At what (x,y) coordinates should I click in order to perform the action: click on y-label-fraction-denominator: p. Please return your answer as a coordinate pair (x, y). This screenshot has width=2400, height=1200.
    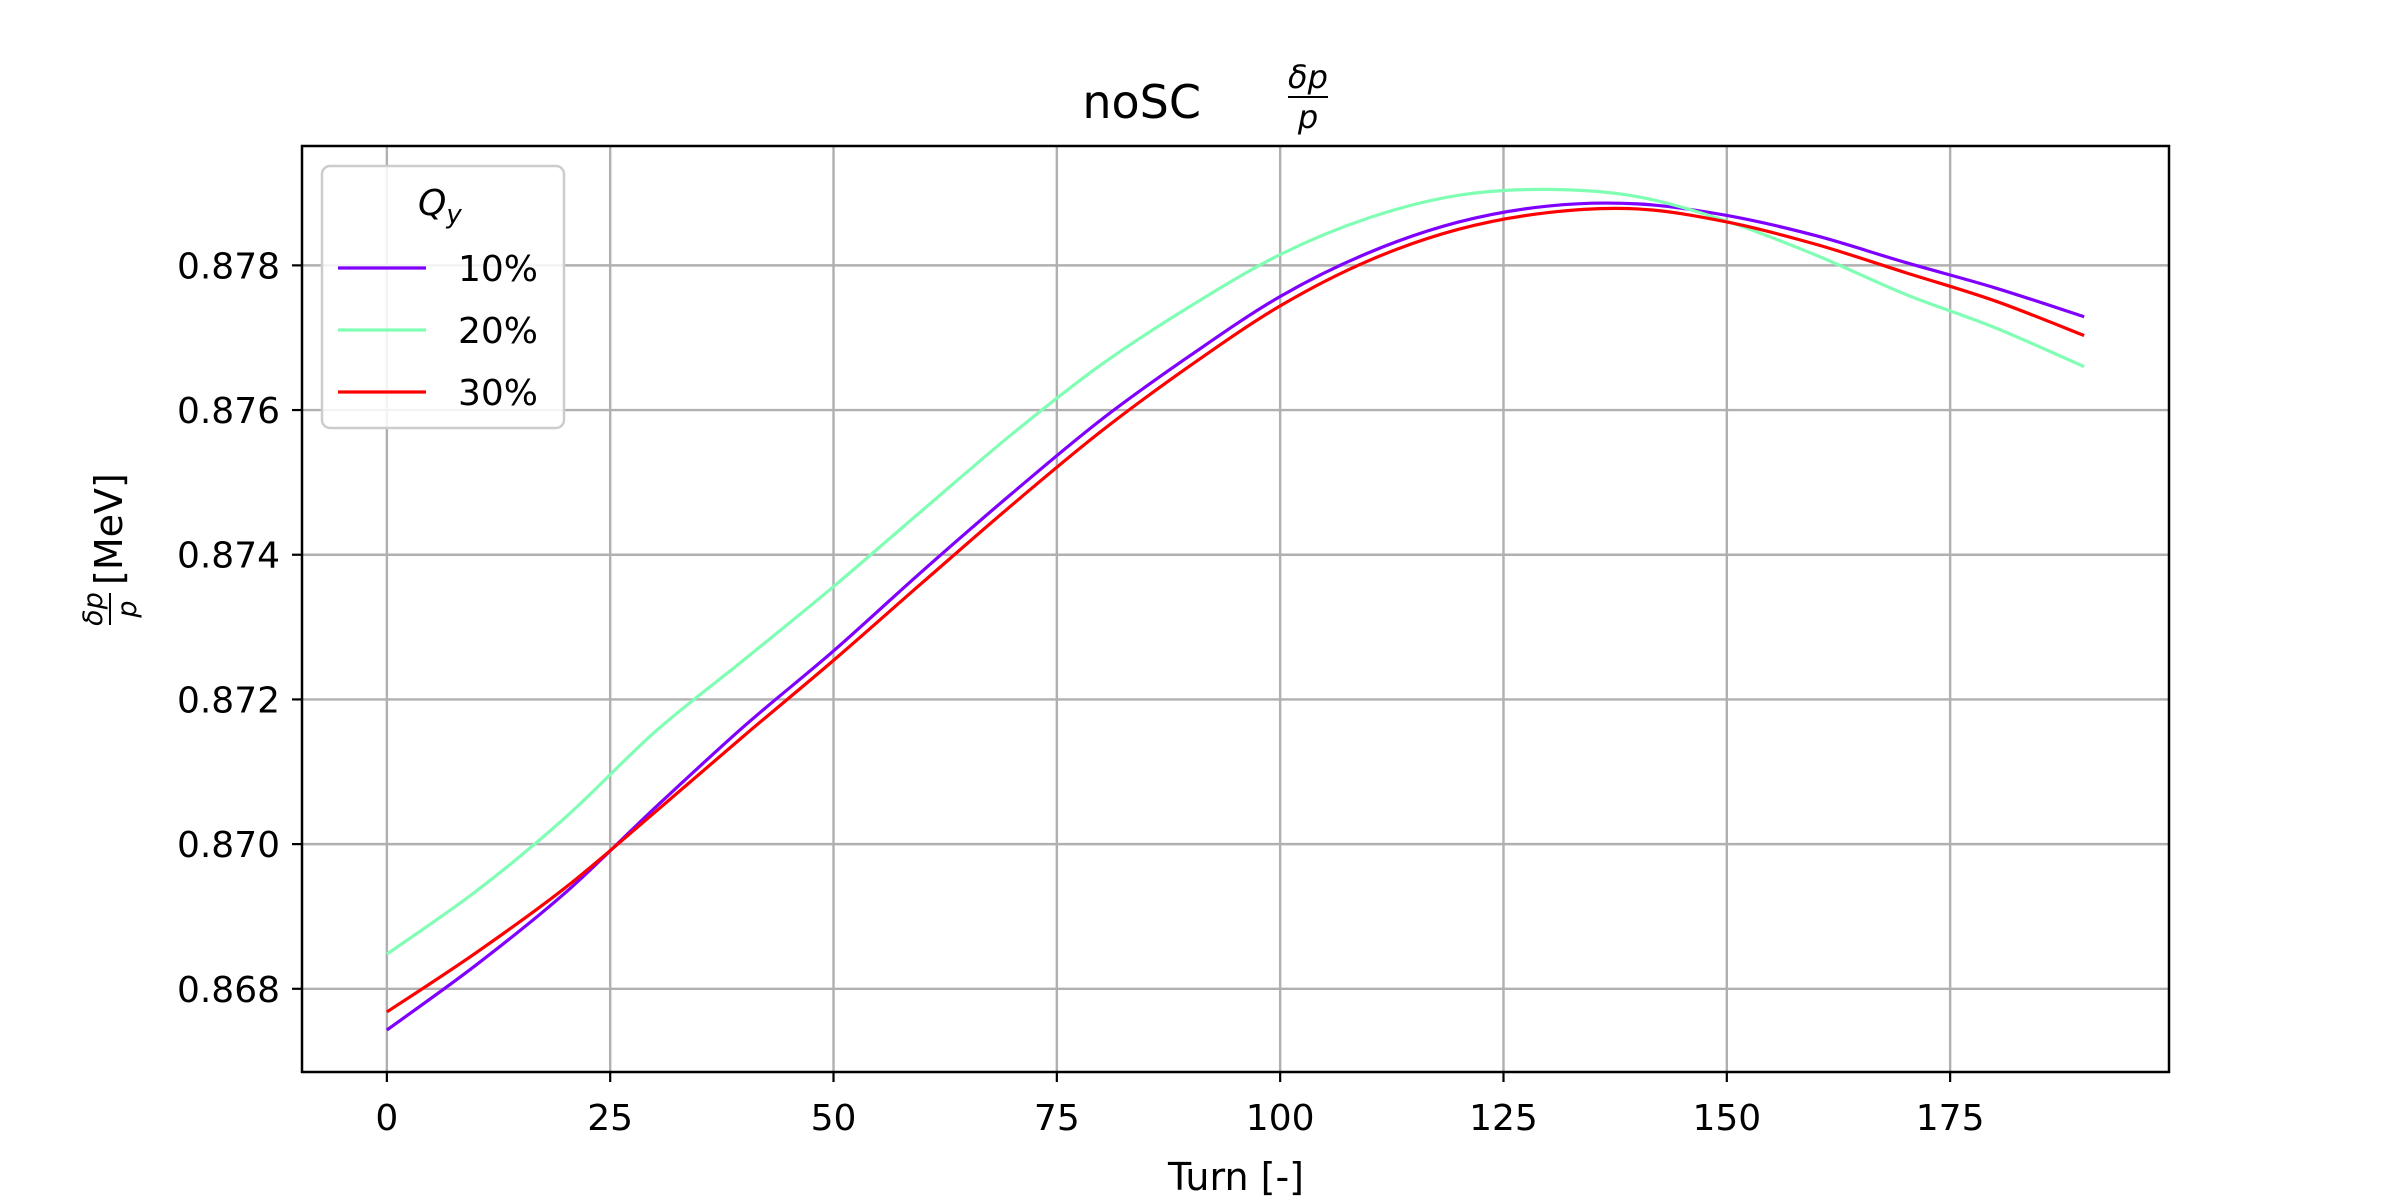
    Looking at the image, I should click on (127, 609).